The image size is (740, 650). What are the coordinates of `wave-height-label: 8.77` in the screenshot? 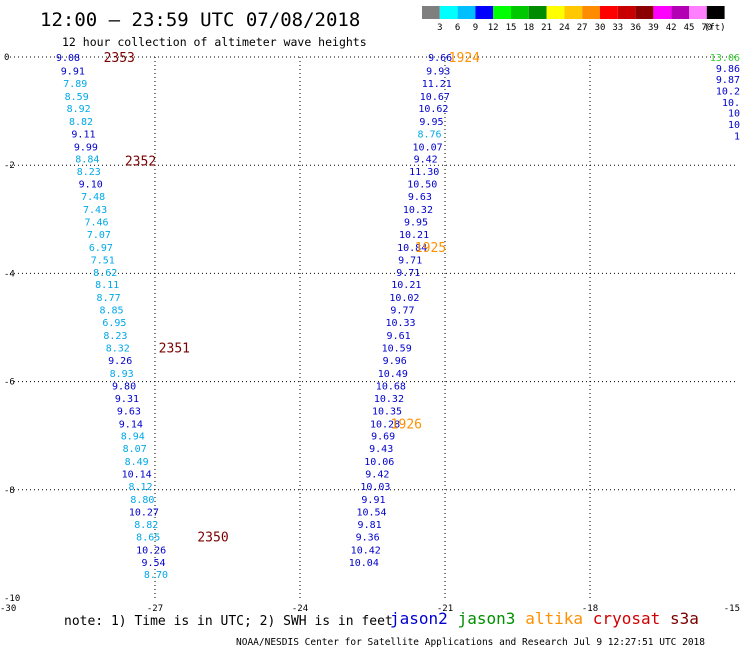 It's located at (109, 298).